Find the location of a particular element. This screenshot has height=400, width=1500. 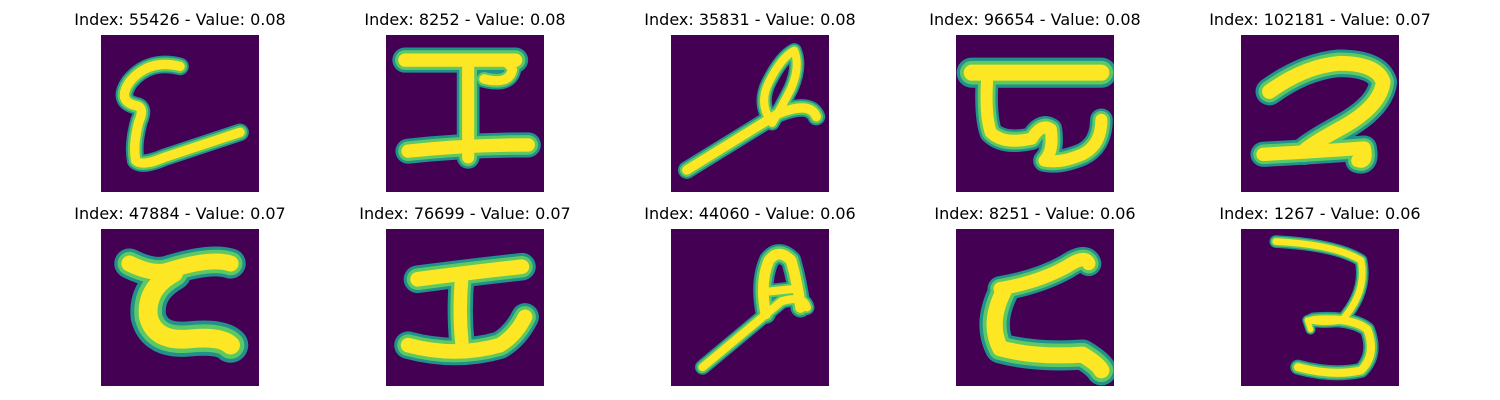

image-panel: Index: 55426 - Value: 0.08 is located at coordinates (180, 101).